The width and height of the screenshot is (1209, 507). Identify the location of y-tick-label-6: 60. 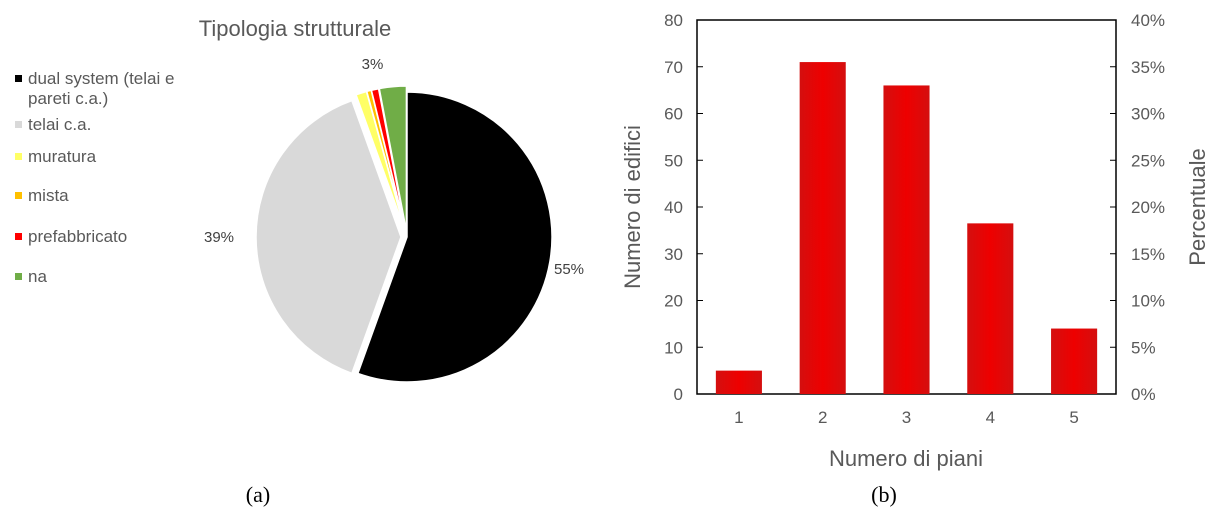
(673, 114).